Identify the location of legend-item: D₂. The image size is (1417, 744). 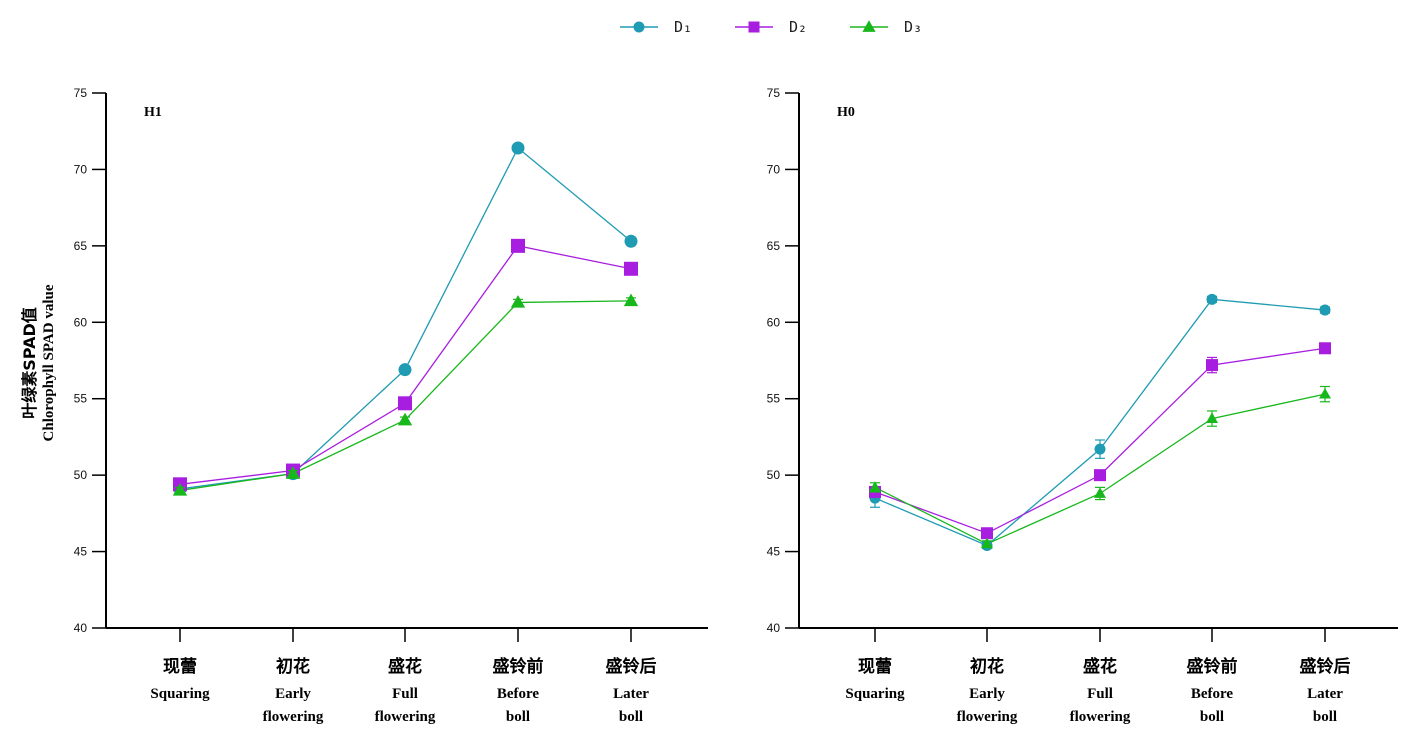
(771, 27).